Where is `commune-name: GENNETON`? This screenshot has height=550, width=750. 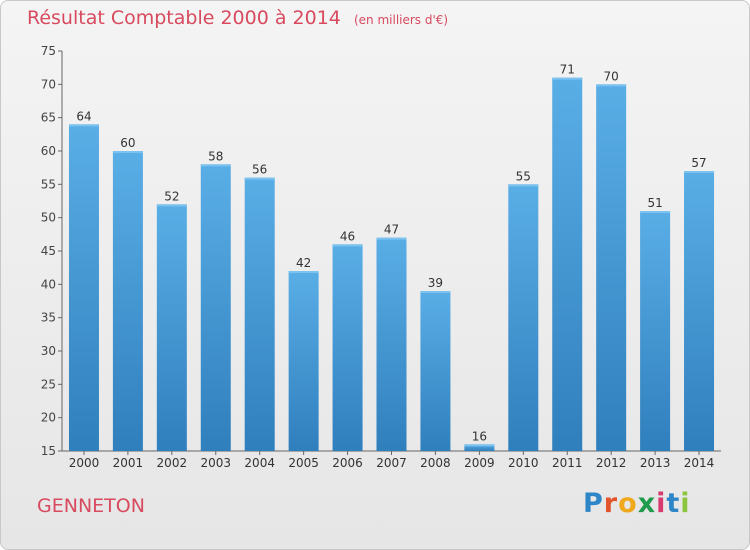 commune-name: GENNETON is located at coordinates (91, 506).